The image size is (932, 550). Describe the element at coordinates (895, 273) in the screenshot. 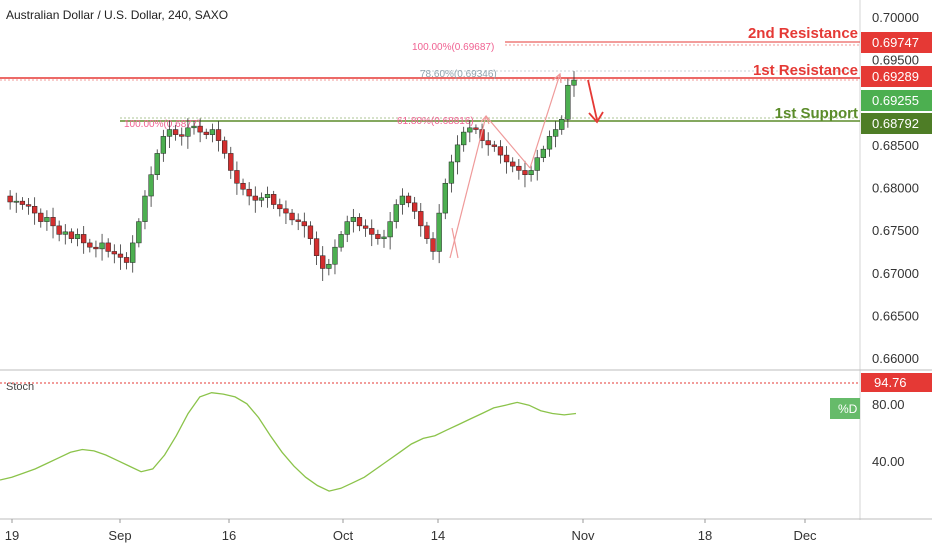

I see `price-tick-label: 0.67000` at that location.